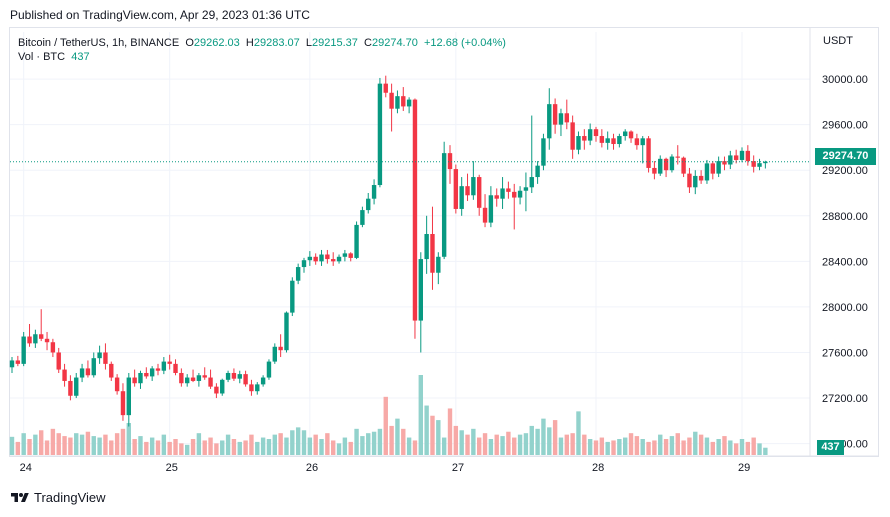 The width and height of the screenshot is (890, 517). Describe the element at coordinates (308, 43) in the screenshot. I see `low-label: L` at that location.